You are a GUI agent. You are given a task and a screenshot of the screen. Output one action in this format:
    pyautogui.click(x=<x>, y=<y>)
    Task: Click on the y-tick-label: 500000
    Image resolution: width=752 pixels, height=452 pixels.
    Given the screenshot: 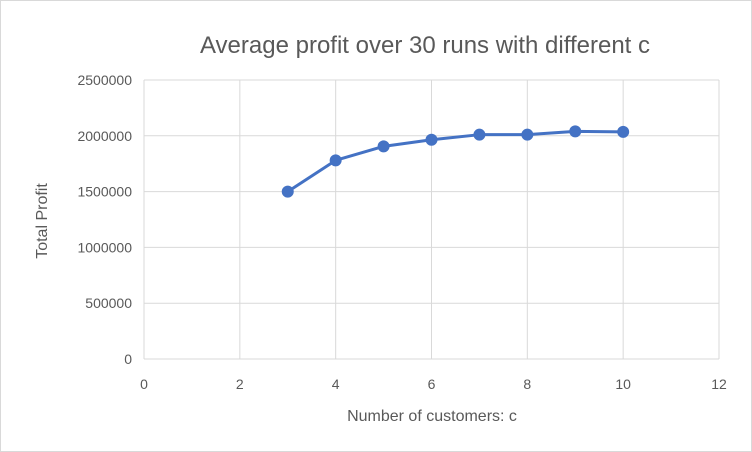 What is the action you would take?
    pyautogui.click(x=108, y=303)
    